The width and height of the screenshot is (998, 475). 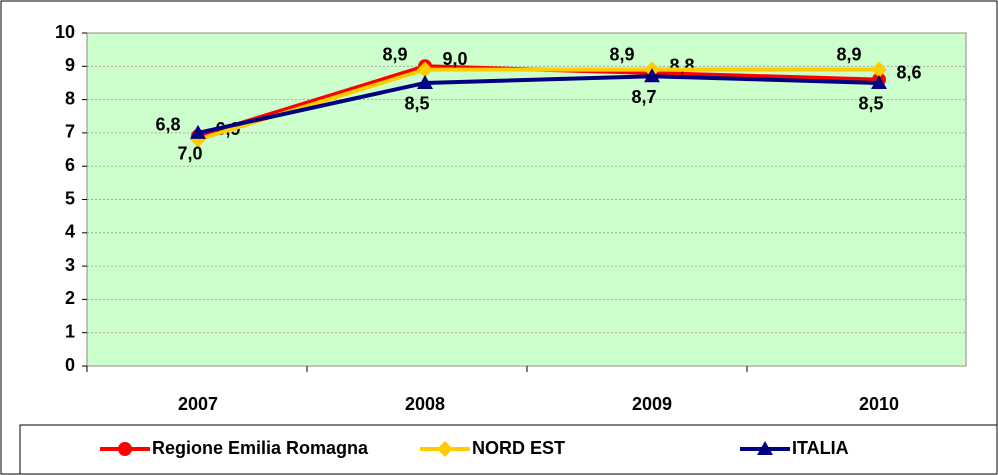 What do you see at coordinates (652, 404) in the screenshot?
I see `x-tick-label: 2009` at bounding box center [652, 404].